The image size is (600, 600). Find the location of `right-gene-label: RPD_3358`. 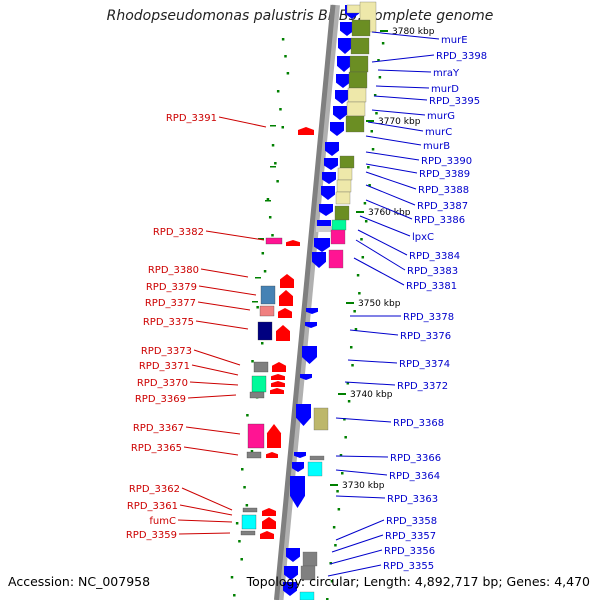

right-gene-label: RPD_3358 is located at coordinates (411, 521).